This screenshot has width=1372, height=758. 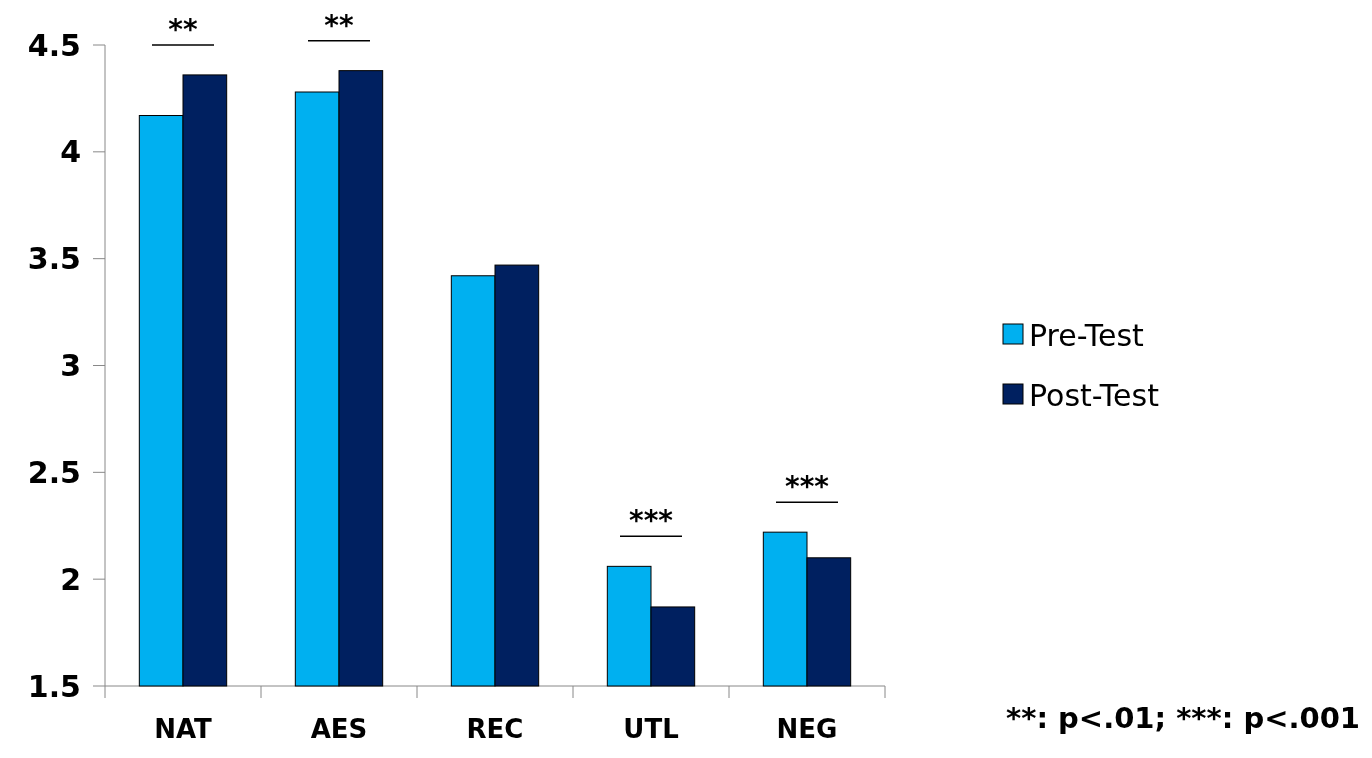 What do you see at coordinates (339, 729) in the screenshot?
I see `x-tick-label: AES` at bounding box center [339, 729].